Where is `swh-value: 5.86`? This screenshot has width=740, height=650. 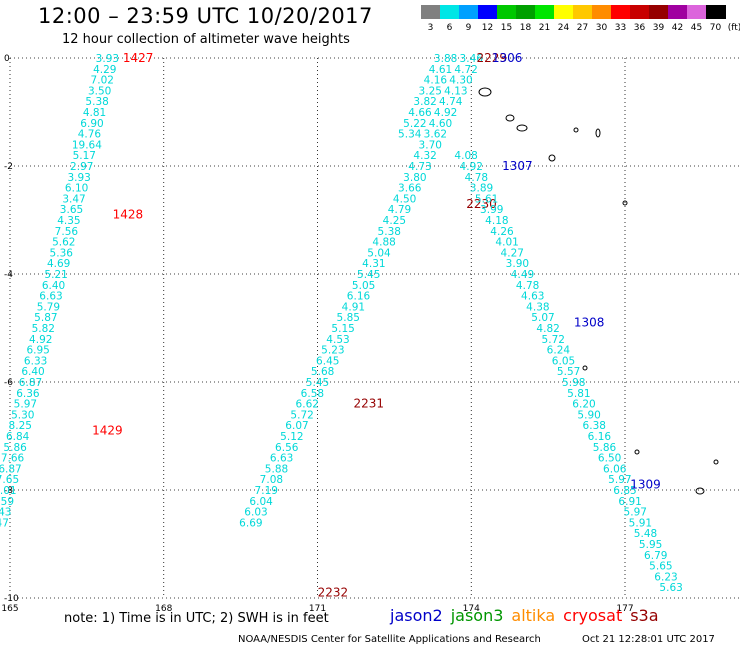 swh-value: 5.86 is located at coordinates (605, 448).